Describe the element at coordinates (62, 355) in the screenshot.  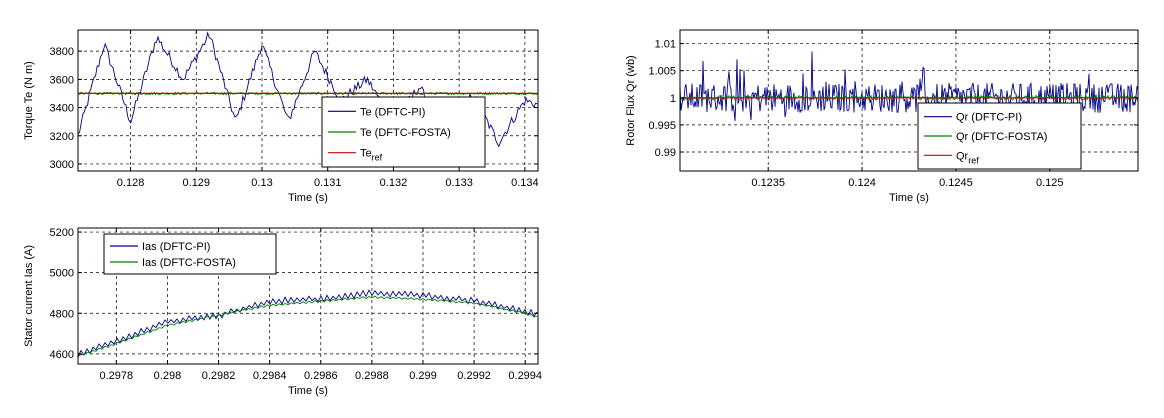
I see `y-tick-label: 4600` at that location.